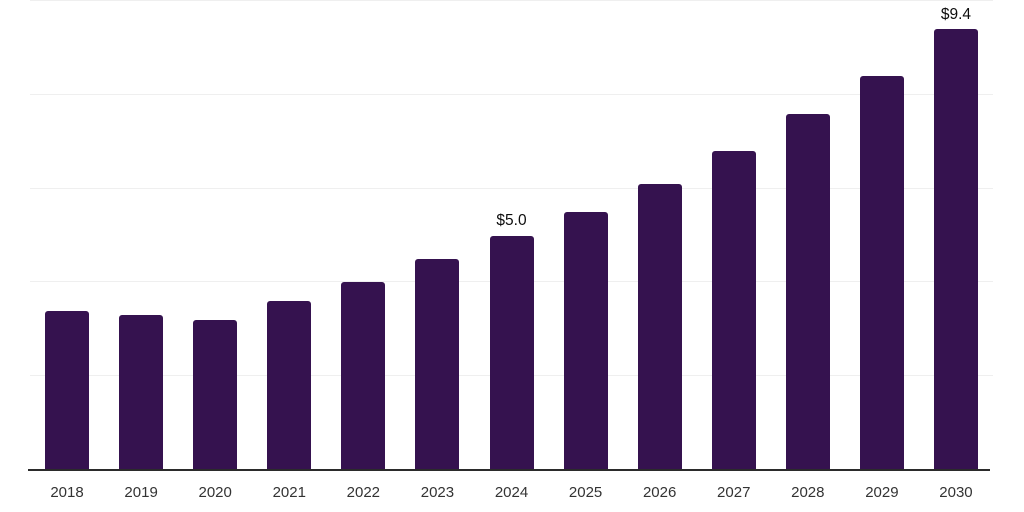  What do you see at coordinates (734, 492) in the screenshot?
I see `x-tick-label-2027: 2027` at bounding box center [734, 492].